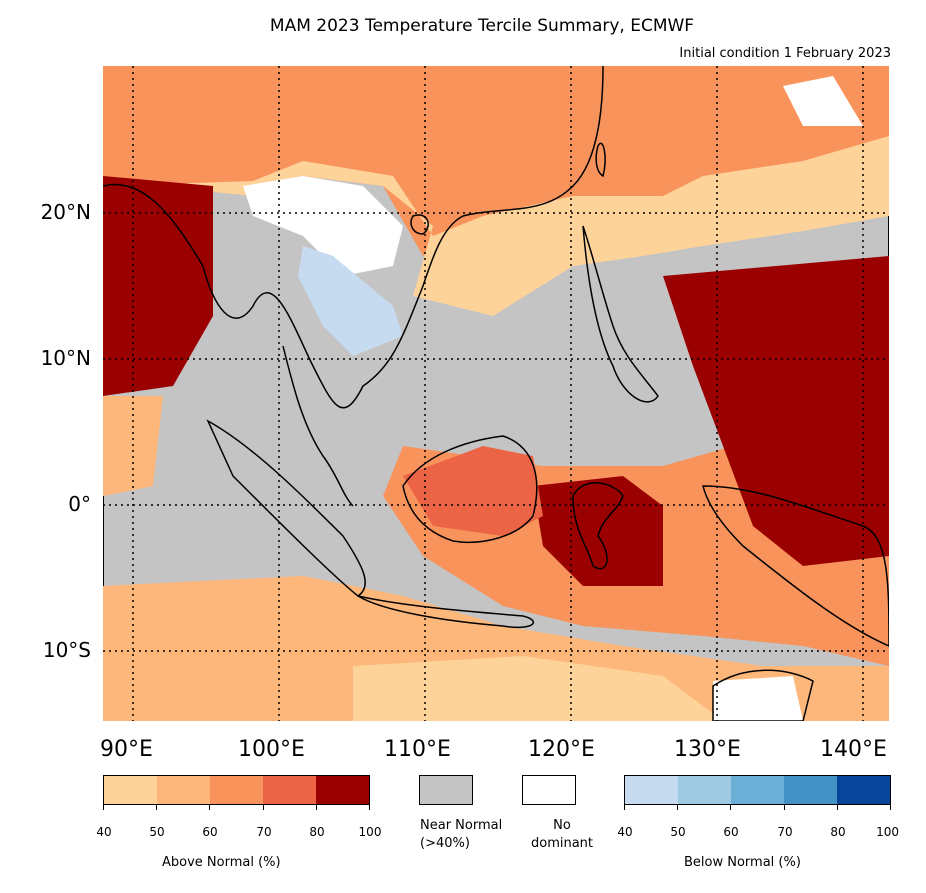 The image size is (926, 893). I want to click on lon-label-90e: 90°E, so click(126, 749).